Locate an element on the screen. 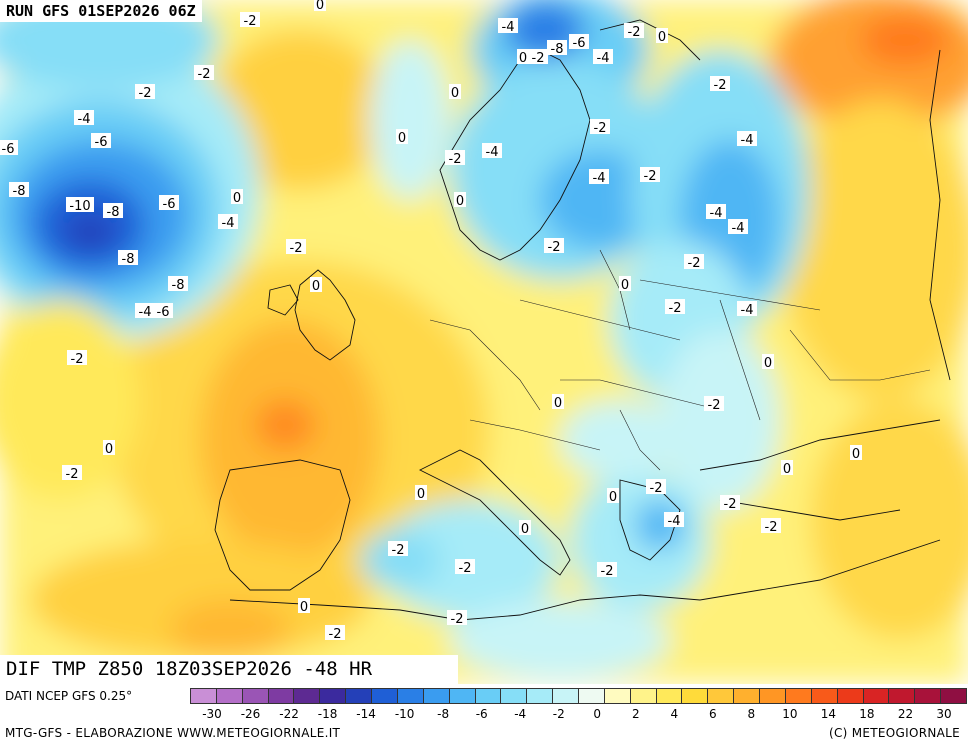 The width and height of the screenshot is (968, 745). scale-tick-label: -2 is located at coordinates (558, 714).